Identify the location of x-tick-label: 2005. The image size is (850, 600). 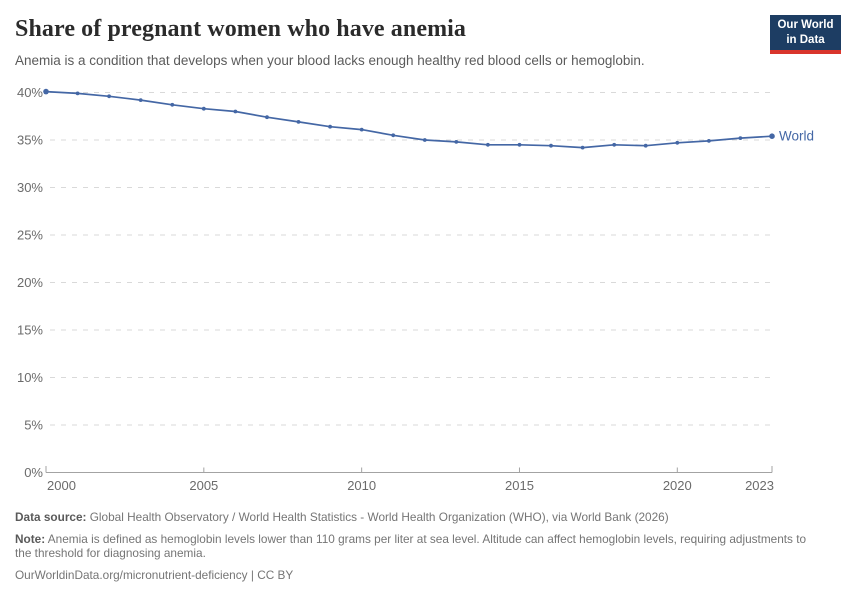
(203, 485).